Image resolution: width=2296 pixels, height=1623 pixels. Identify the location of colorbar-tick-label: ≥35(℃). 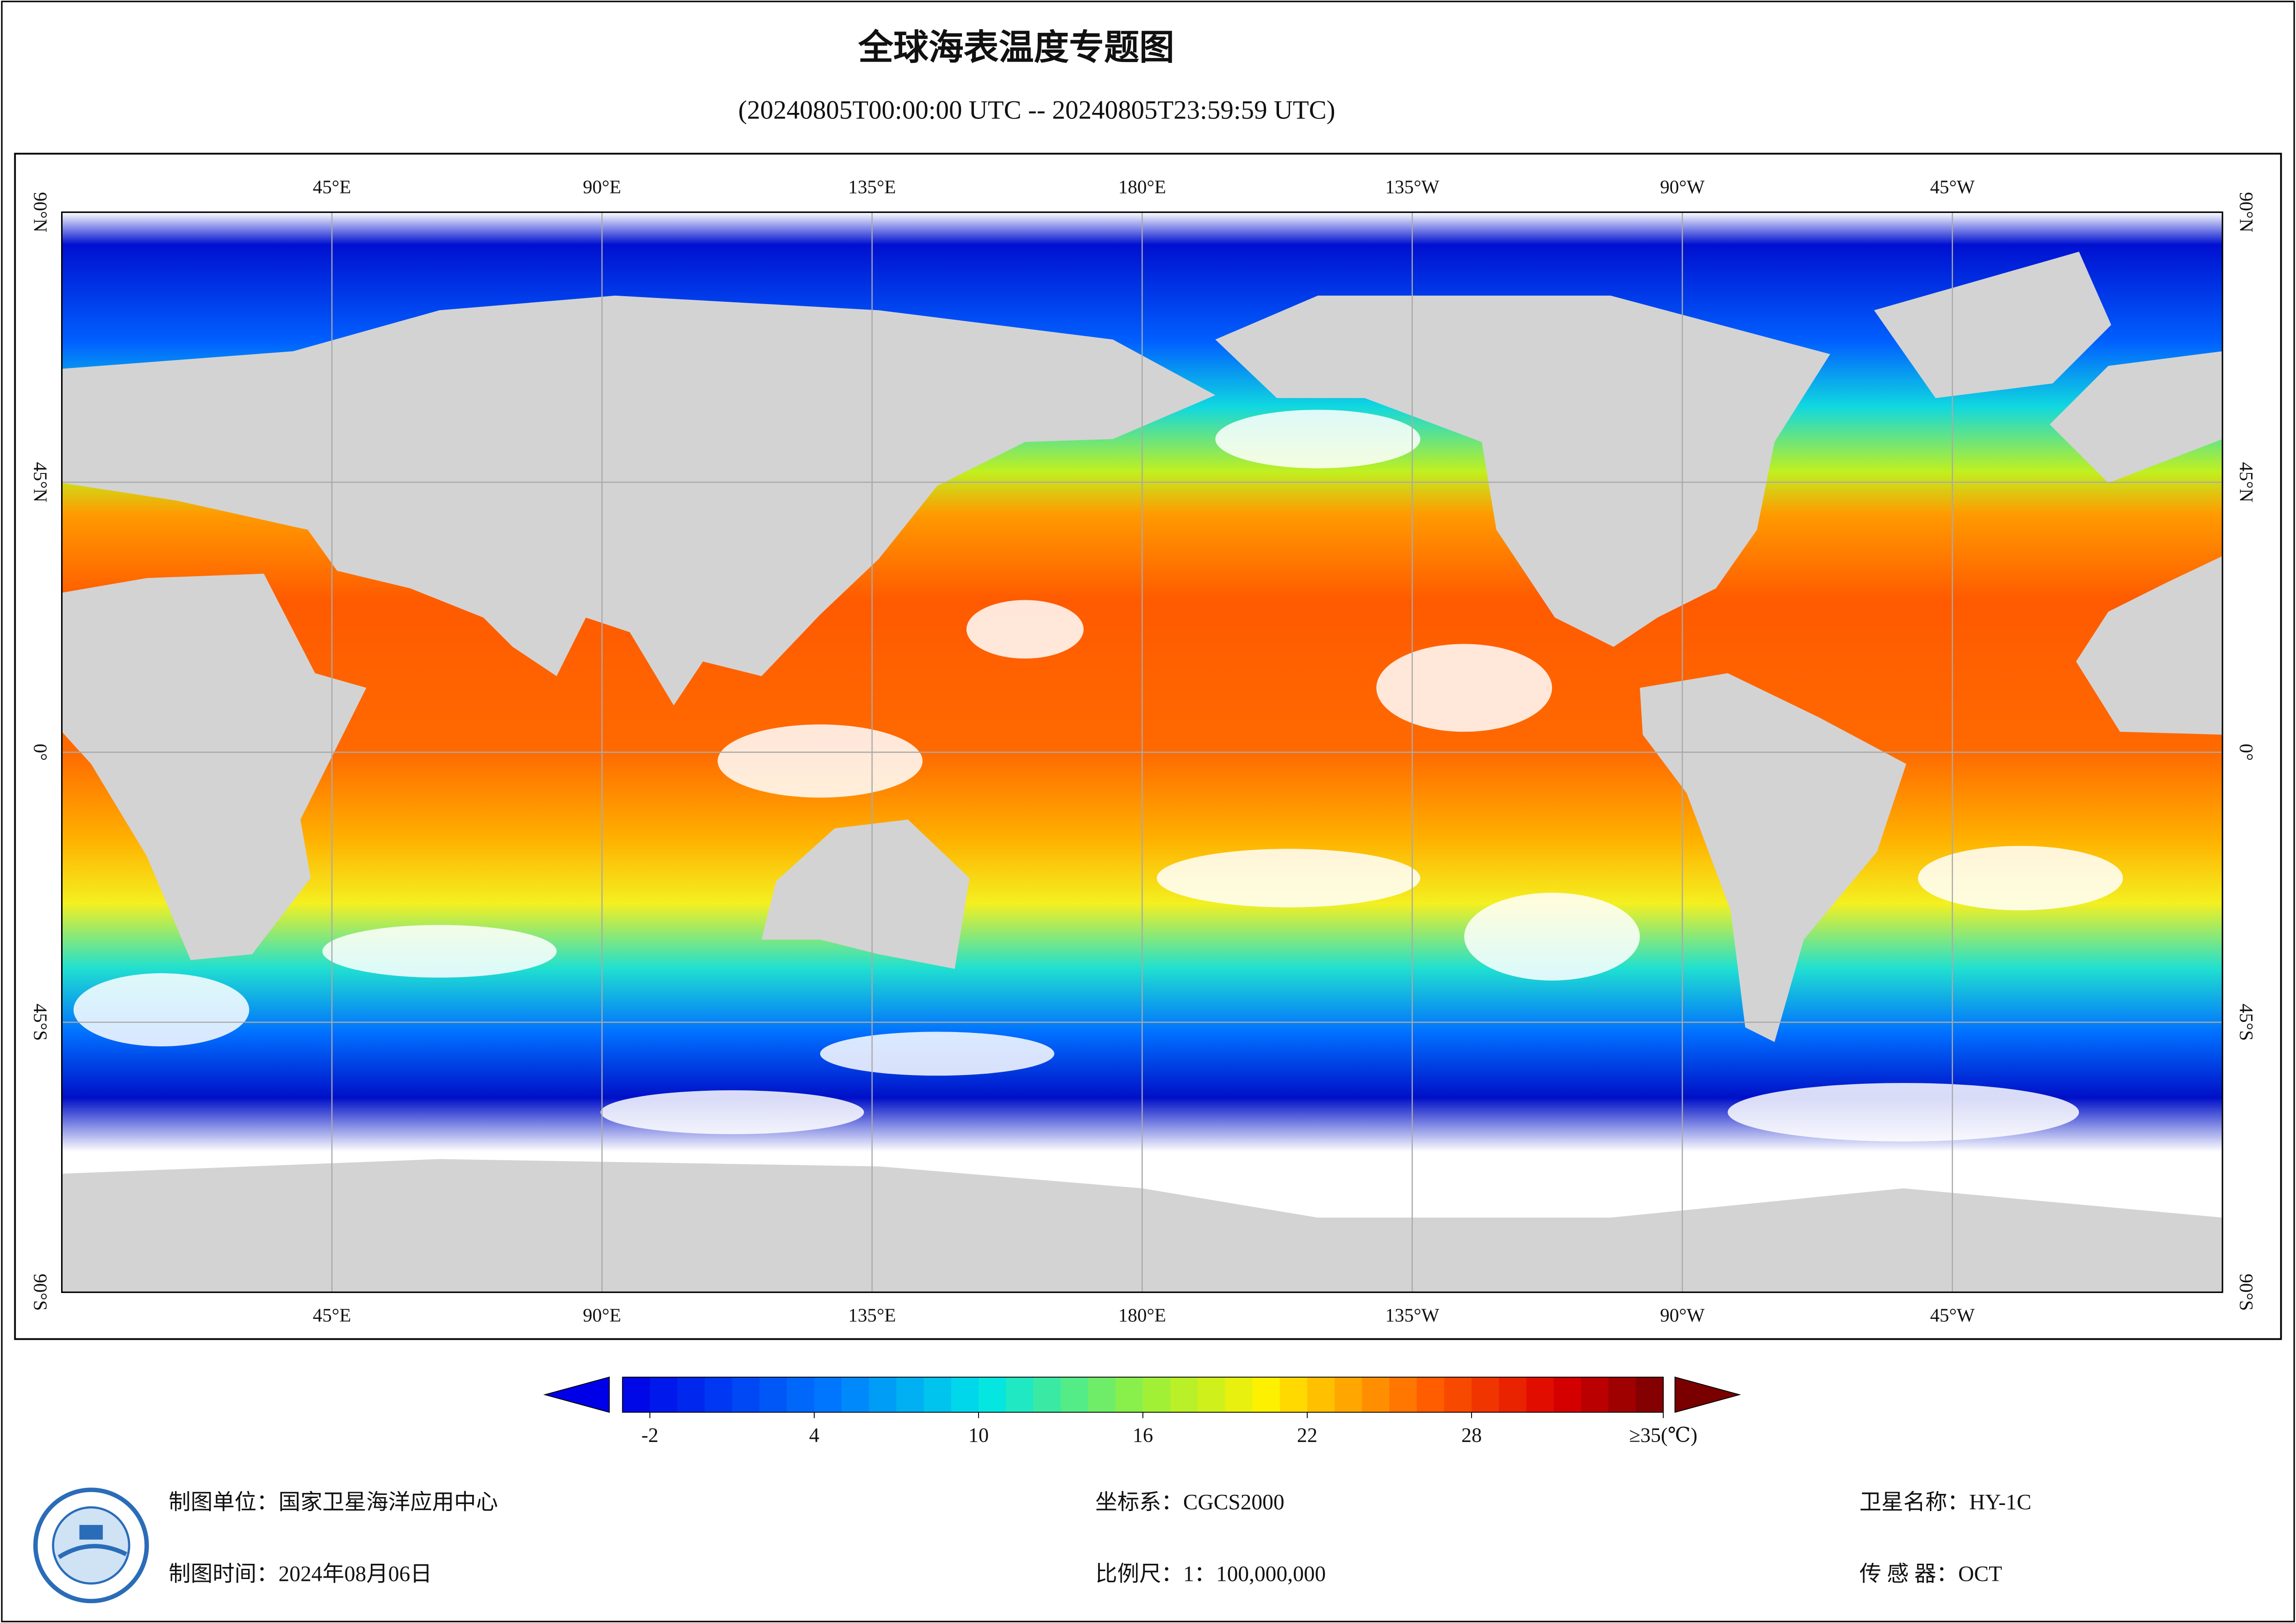
(1663, 1435).